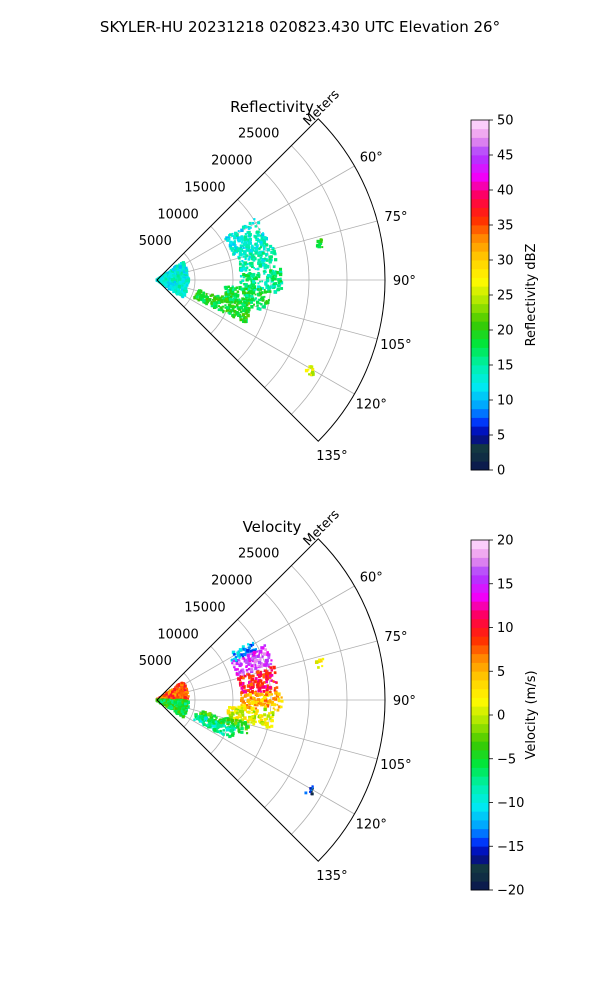  I want to click on echo-region, so click(250, 717).